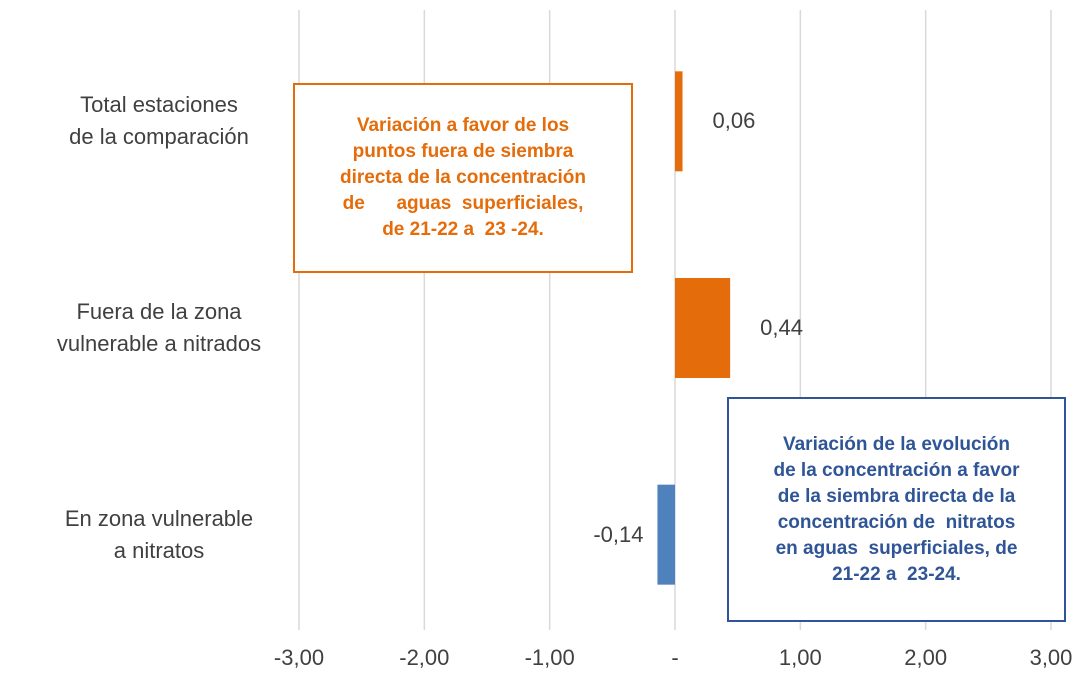  What do you see at coordinates (159, 121) in the screenshot?
I see `category-label: Total estaciones de la comparación` at bounding box center [159, 121].